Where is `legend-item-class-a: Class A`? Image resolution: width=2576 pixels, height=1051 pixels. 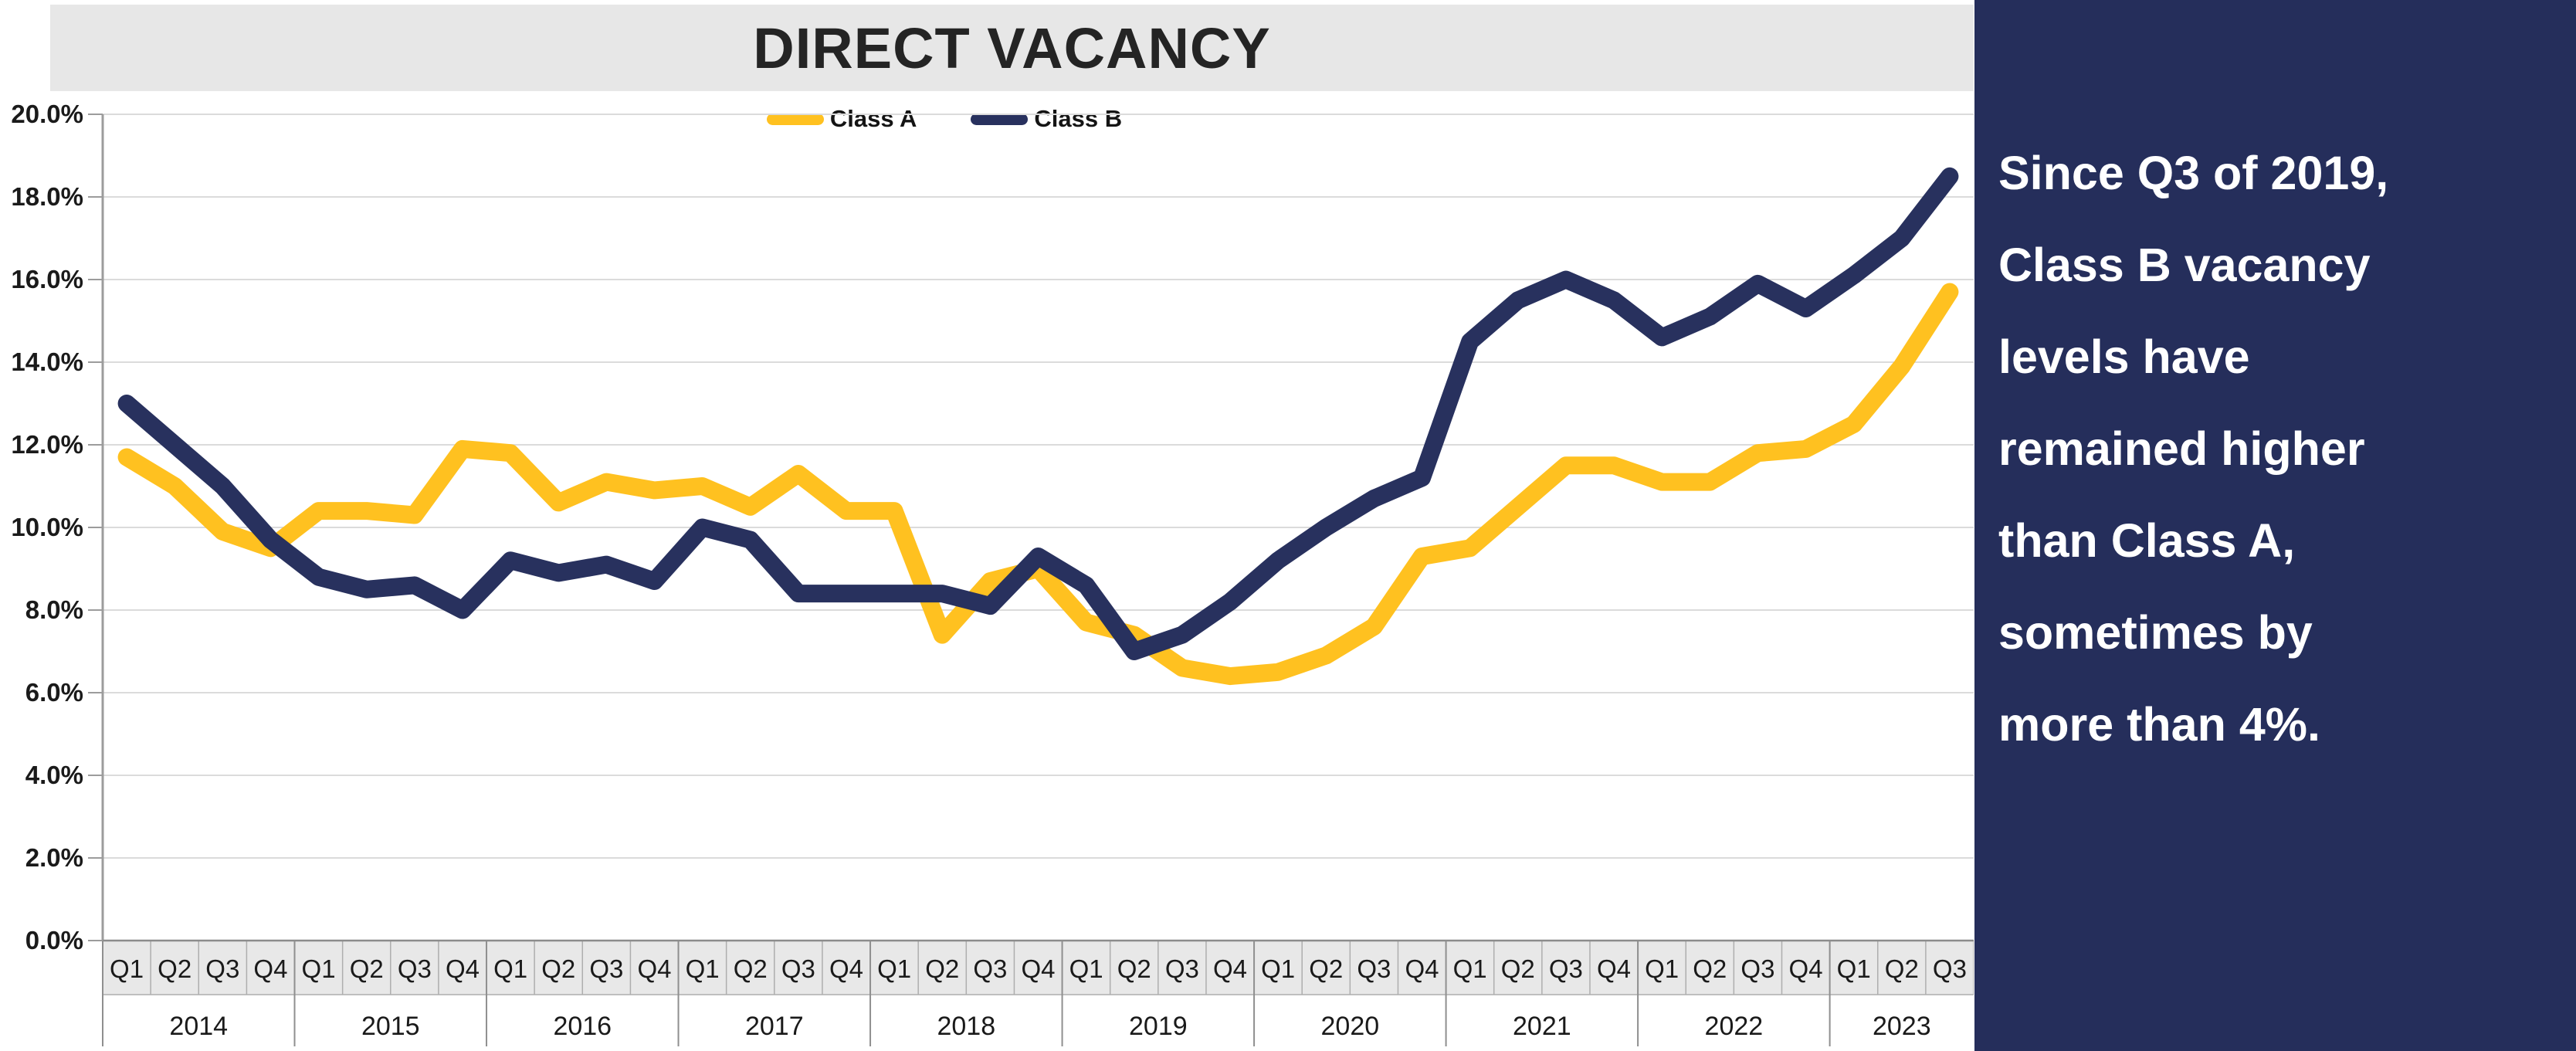 legend-item-class-a: Class A is located at coordinates (841, 119).